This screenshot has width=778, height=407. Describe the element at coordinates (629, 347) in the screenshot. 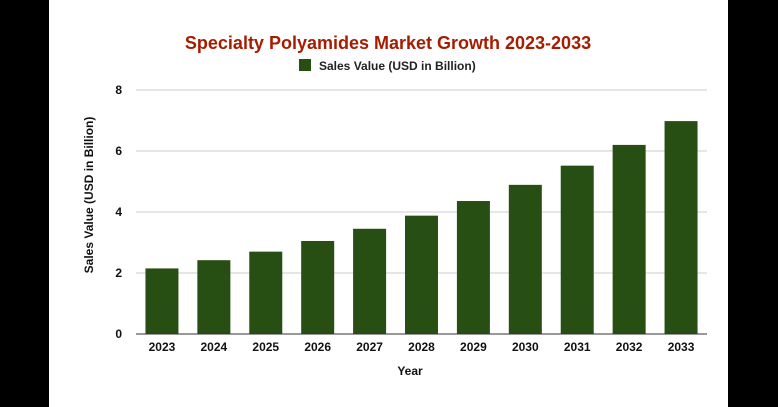

I see `x-tick-label: 2032` at that location.